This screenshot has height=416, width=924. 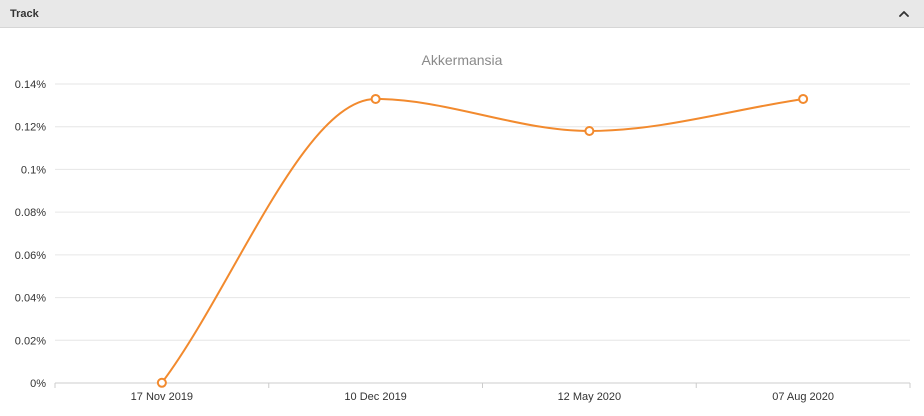 I want to click on y-tick-label: 0.04%, so click(x=30, y=299).